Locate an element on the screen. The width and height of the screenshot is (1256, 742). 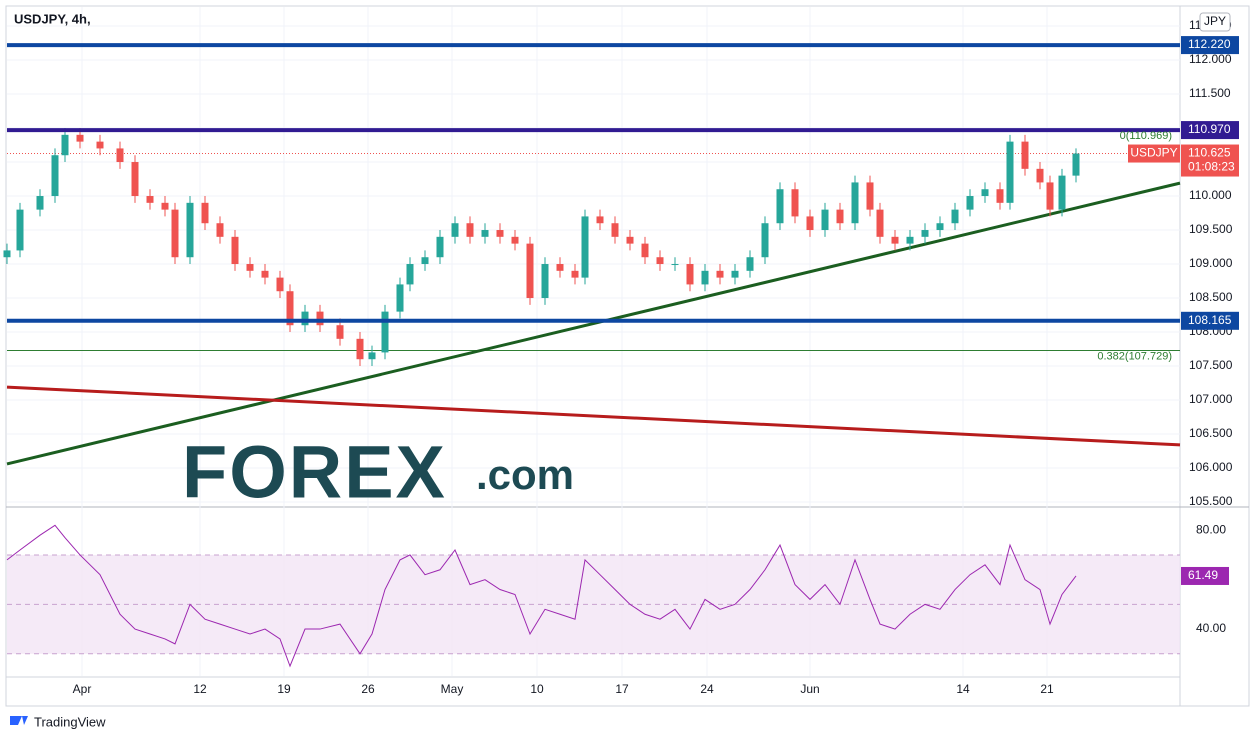
x-tick-label: 12 is located at coordinates (200, 689).